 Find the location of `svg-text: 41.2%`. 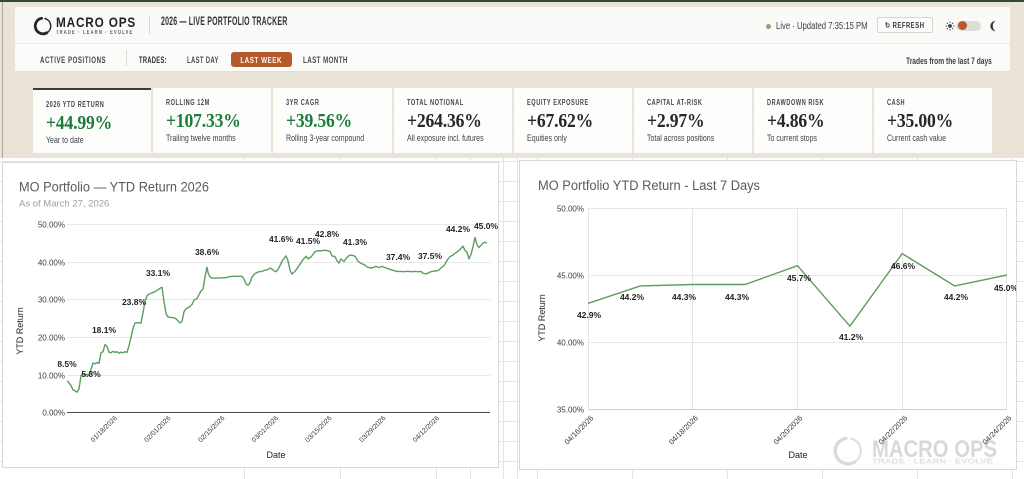

svg-text: 41.2% is located at coordinates (851, 337).